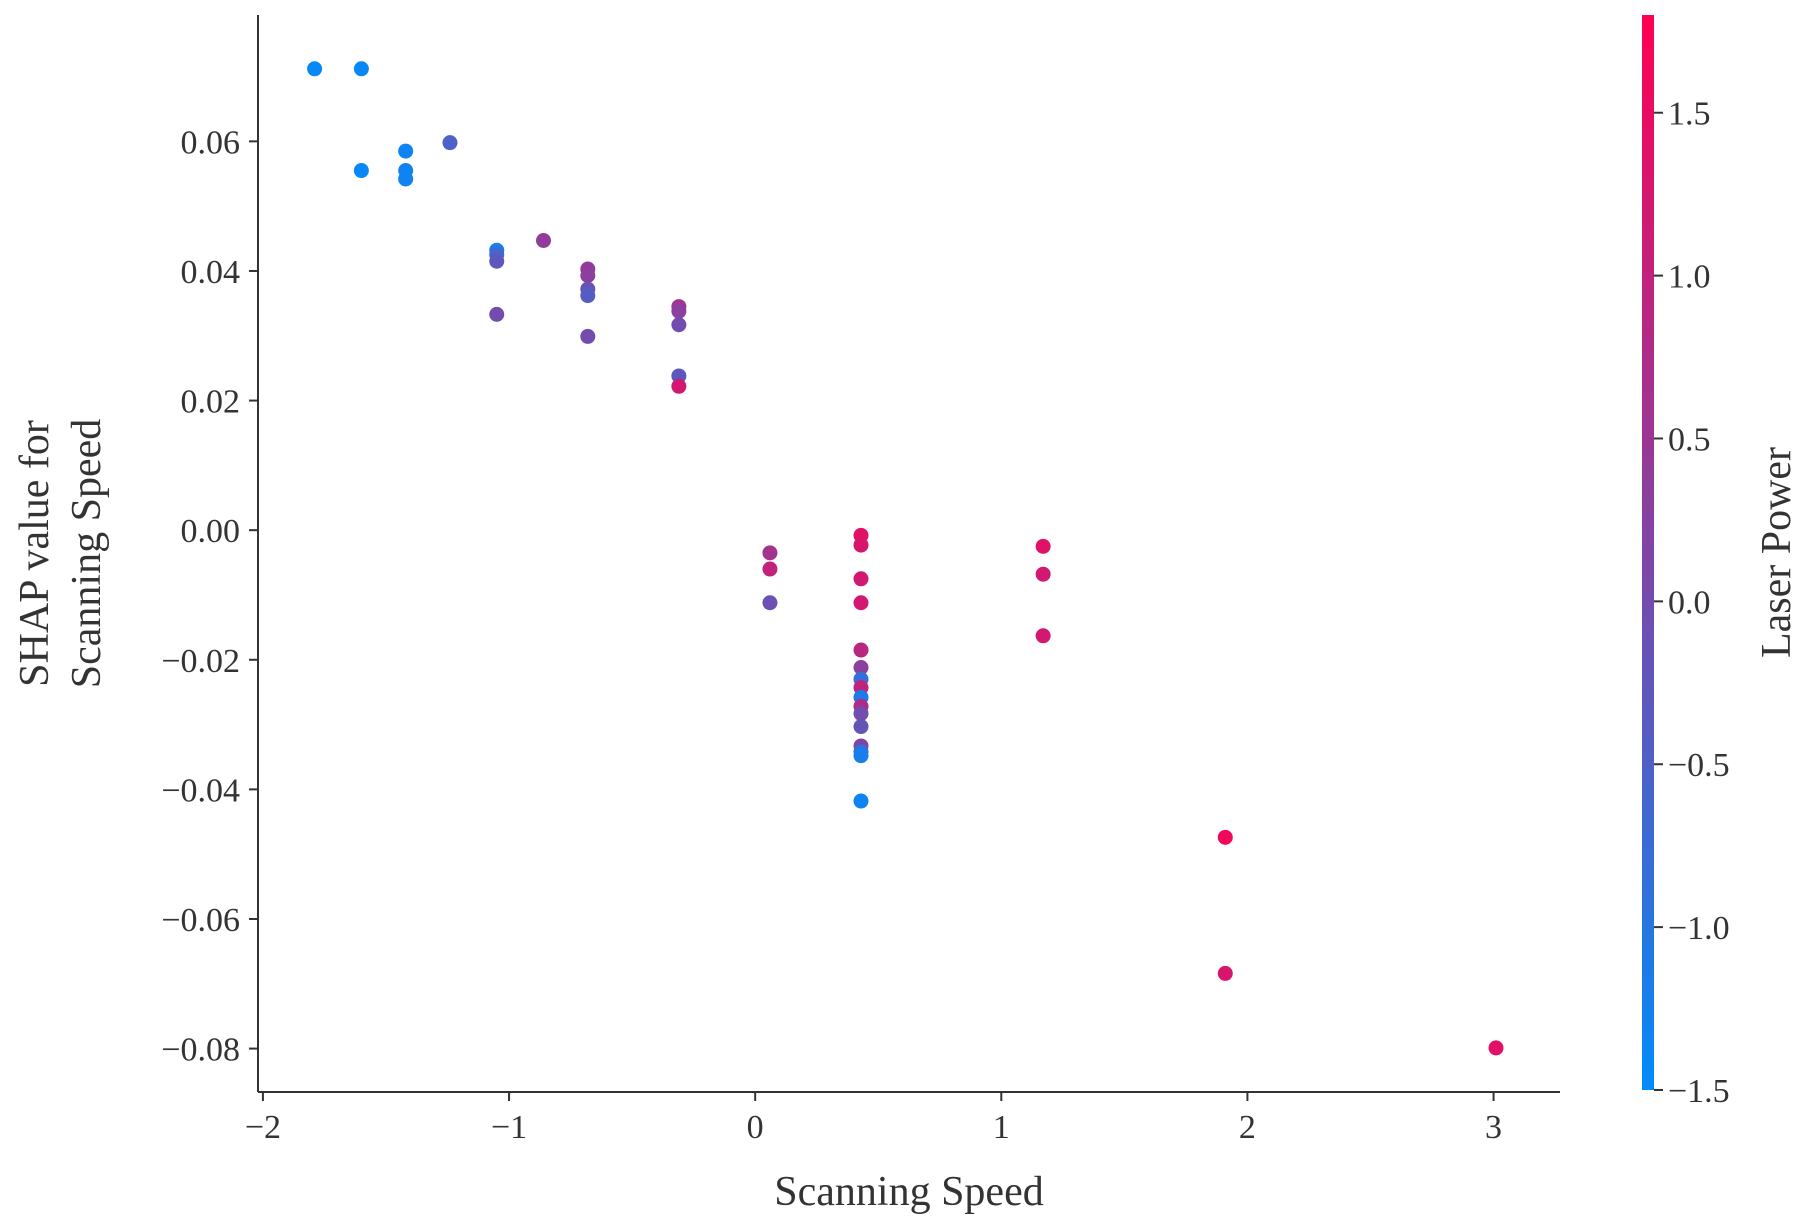  I want to click on y-axis-title-line-1: SHAP value for, so click(35, 553).